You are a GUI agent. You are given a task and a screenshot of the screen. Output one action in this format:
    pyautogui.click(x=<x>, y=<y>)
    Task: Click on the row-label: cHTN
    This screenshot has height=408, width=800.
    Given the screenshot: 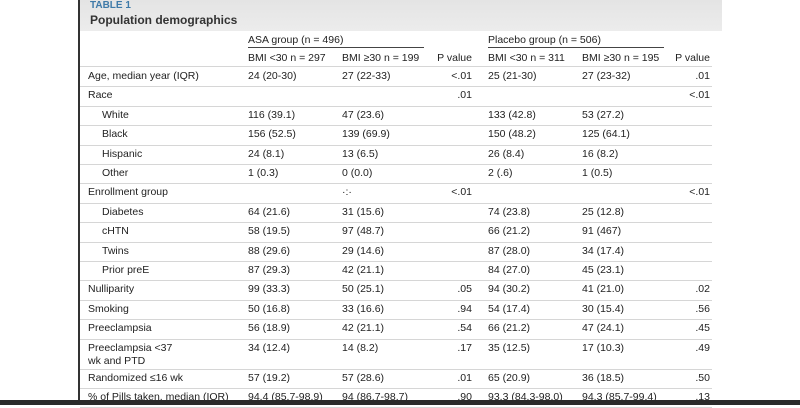 What is the action you would take?
    pyautogui.click(x=115, y=231)
    